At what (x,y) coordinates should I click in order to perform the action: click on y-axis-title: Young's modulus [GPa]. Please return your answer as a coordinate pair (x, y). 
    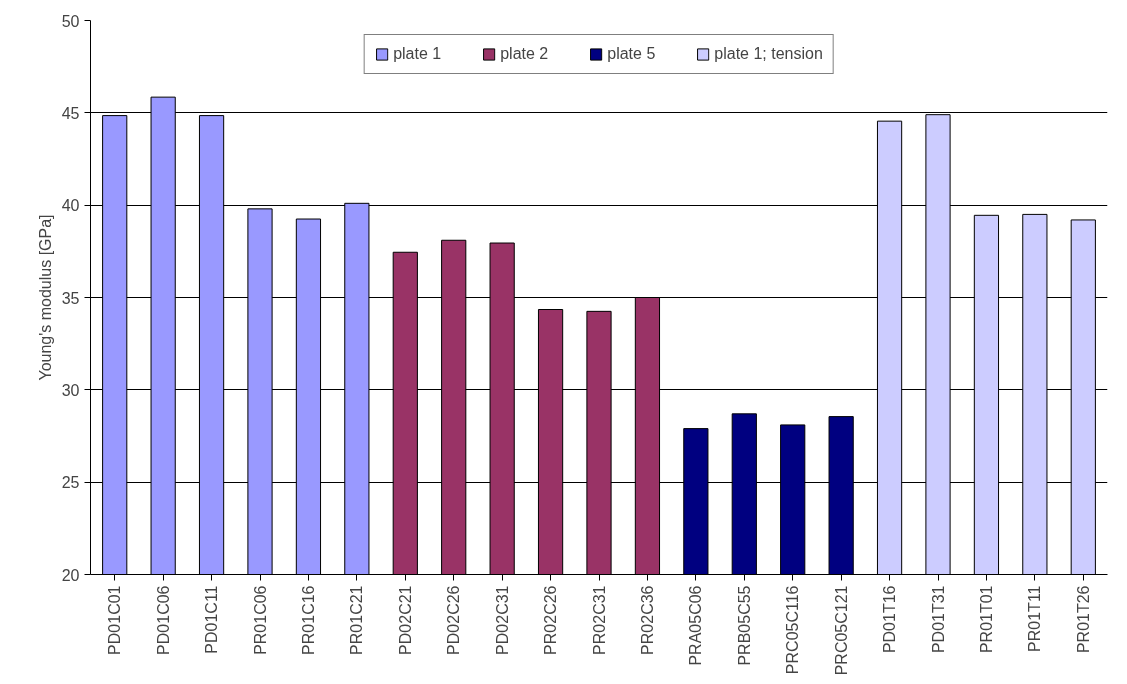
    Looking at the image, I should click on (45, 297).